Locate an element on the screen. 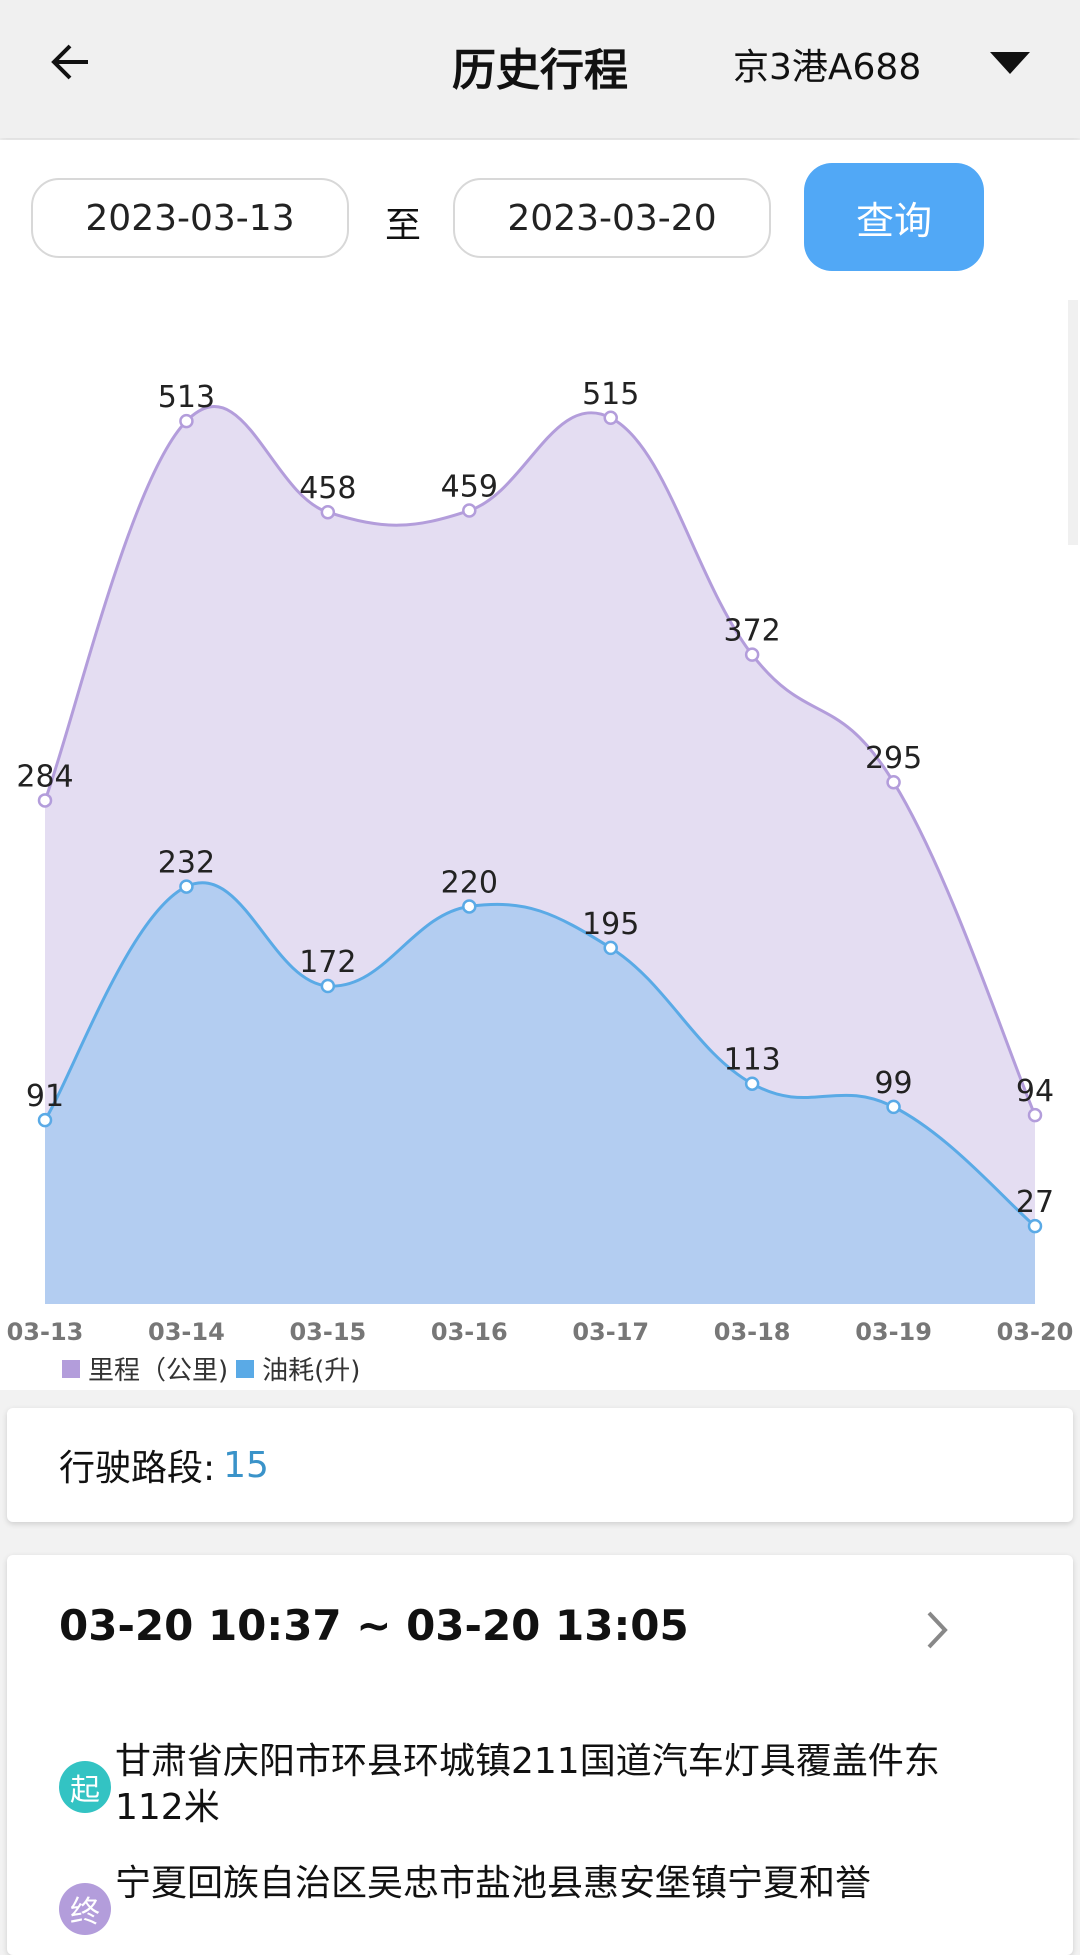 This screenshot has width=1080, height=1955. data-label: 113 is located at coordinates (752, 1060).